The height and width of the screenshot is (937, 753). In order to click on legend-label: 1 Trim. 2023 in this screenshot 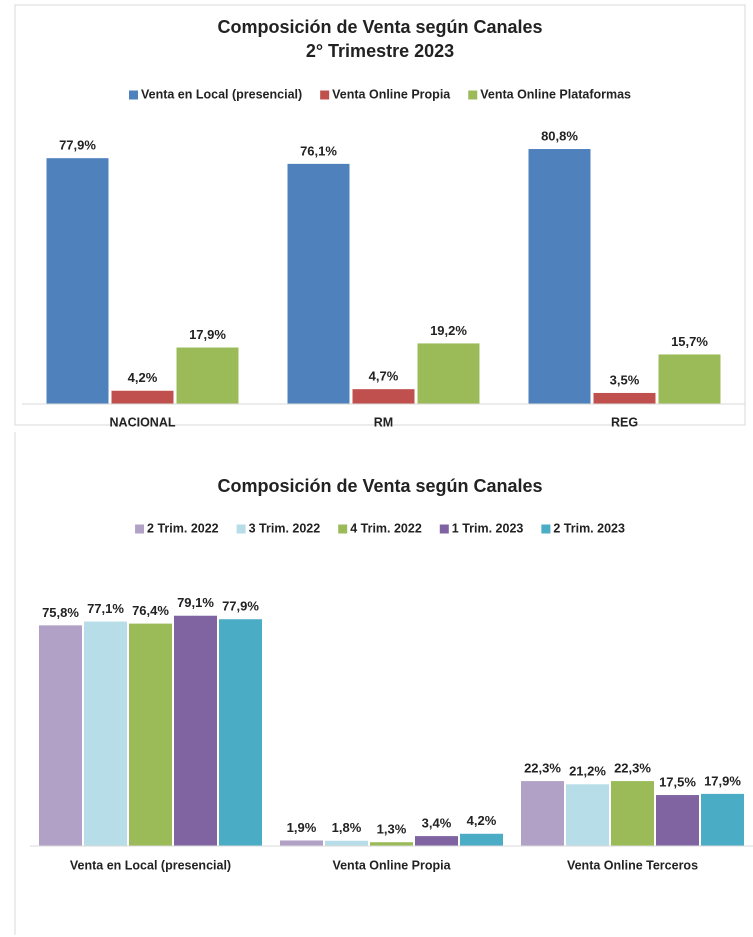, I will do `click(488, 528)`.